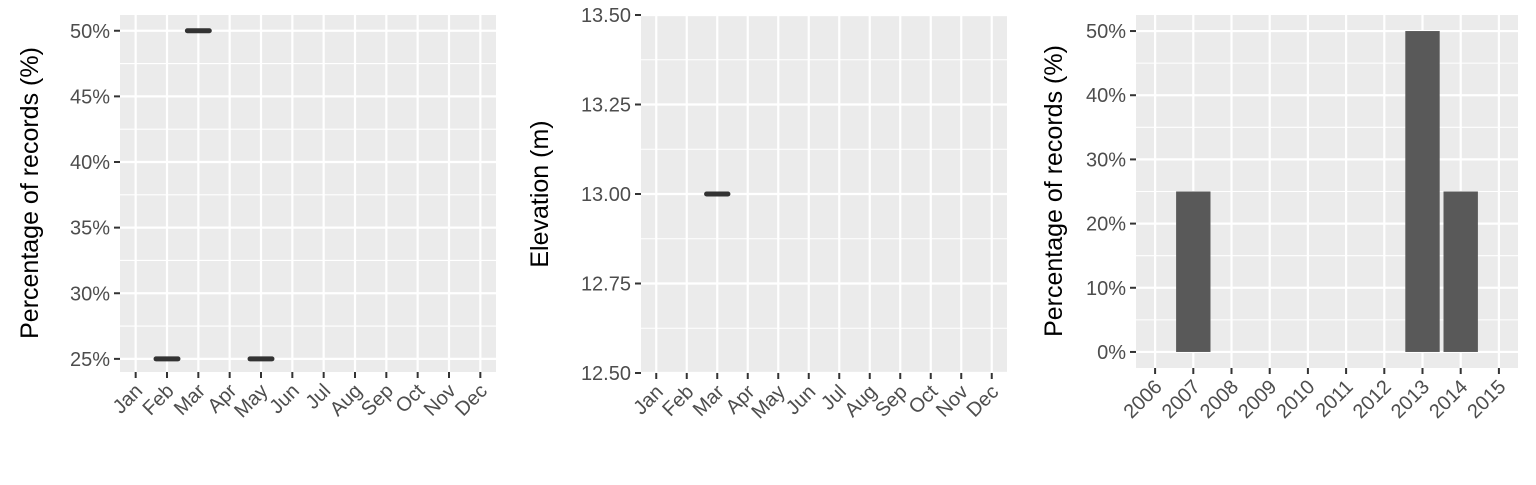  Describe the element at coordinates (606, 195) in the screenshot. I see `y-tick-label: 13.00` at that location.